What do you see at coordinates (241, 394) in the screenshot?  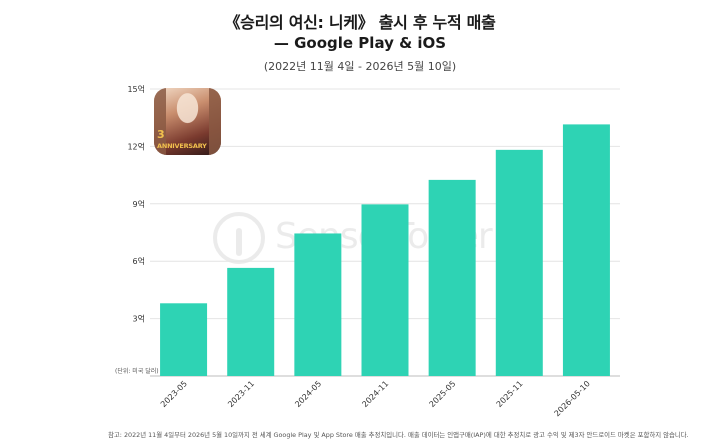 I see `x-tick-label: 2023-11` at bounding box center [241, 394].